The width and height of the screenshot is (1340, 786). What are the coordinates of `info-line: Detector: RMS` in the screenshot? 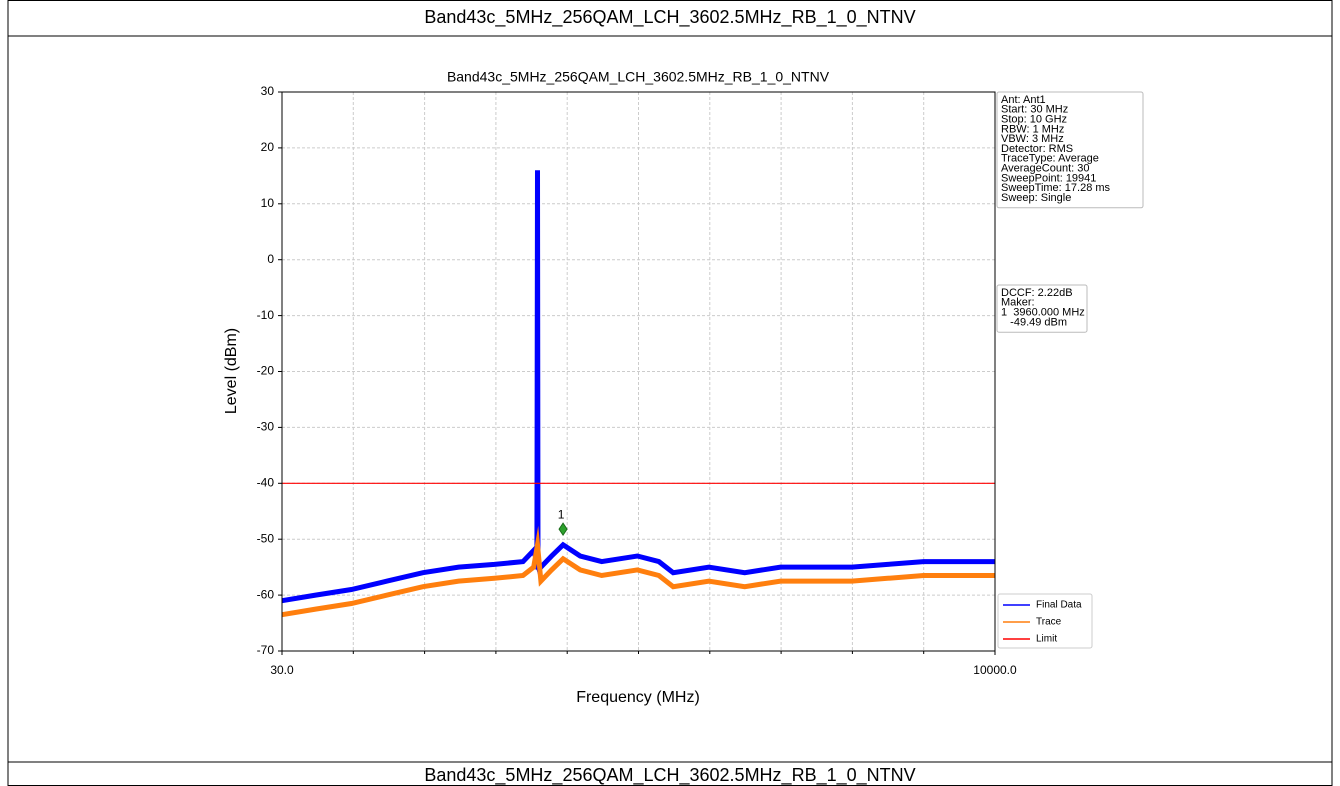 It's located at (1037, 149).